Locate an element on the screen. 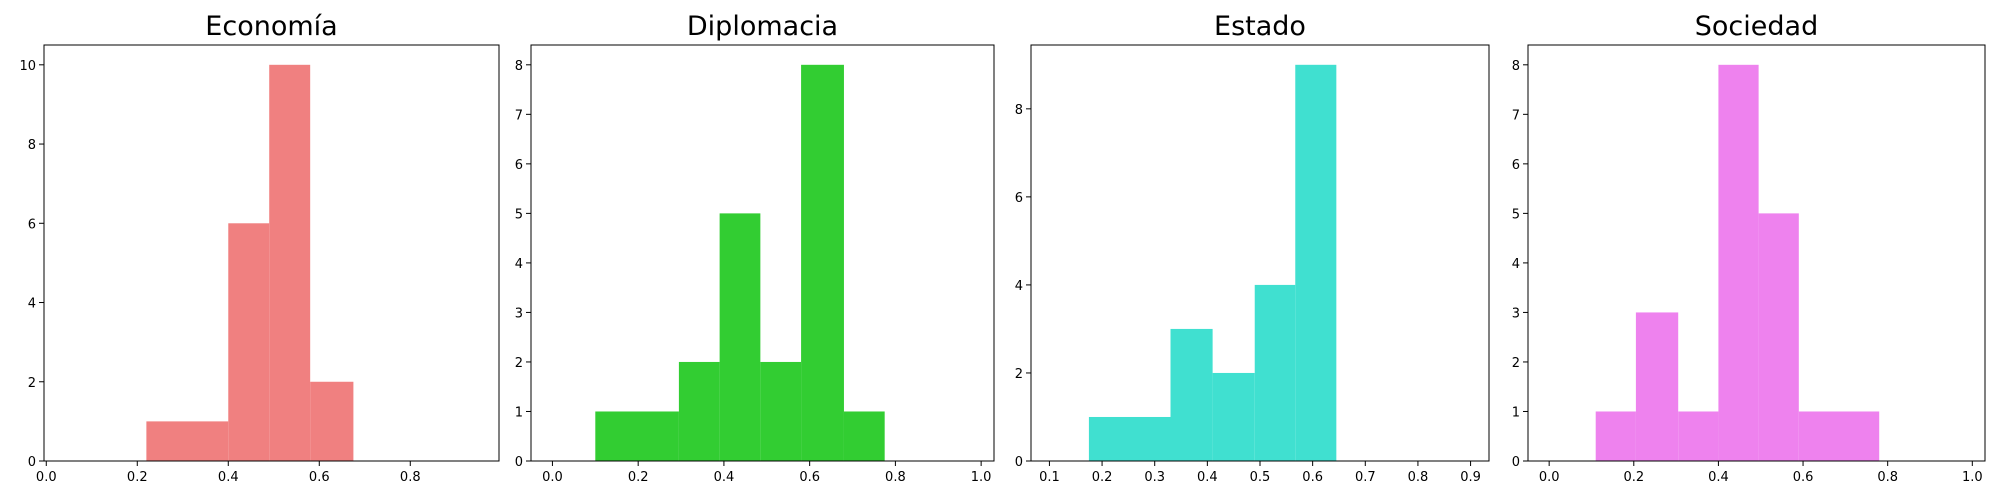  x-tick-label: 0.3 is located at coordinates (1154, 477).